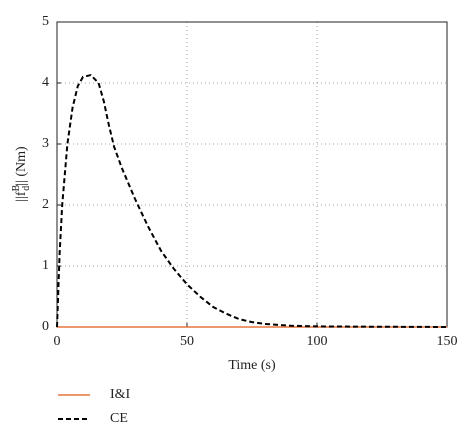 Image resolution: width=474 pixels, height=440 pixels. I want to click on y-axis-label: ||fBd|| (Nm), so click(21, 174).